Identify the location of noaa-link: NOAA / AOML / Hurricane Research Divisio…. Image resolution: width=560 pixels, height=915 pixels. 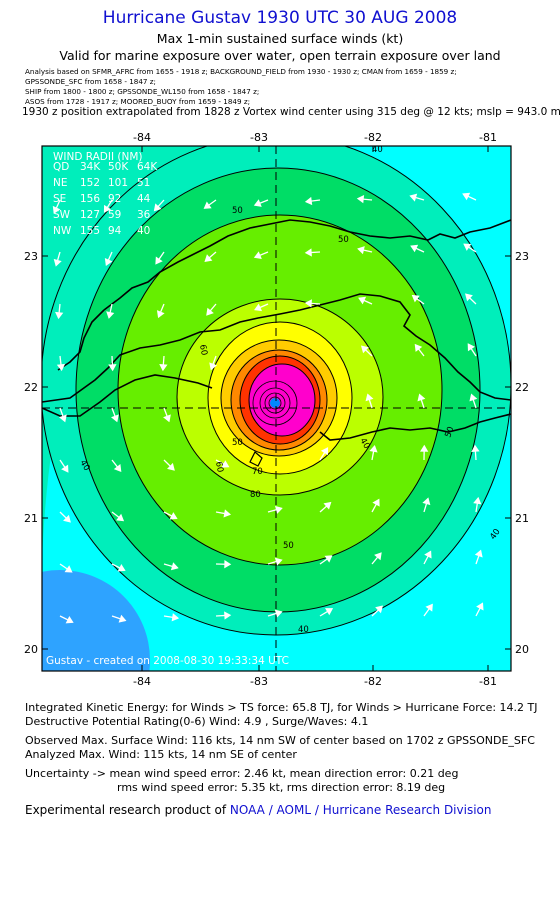
(360, 810).